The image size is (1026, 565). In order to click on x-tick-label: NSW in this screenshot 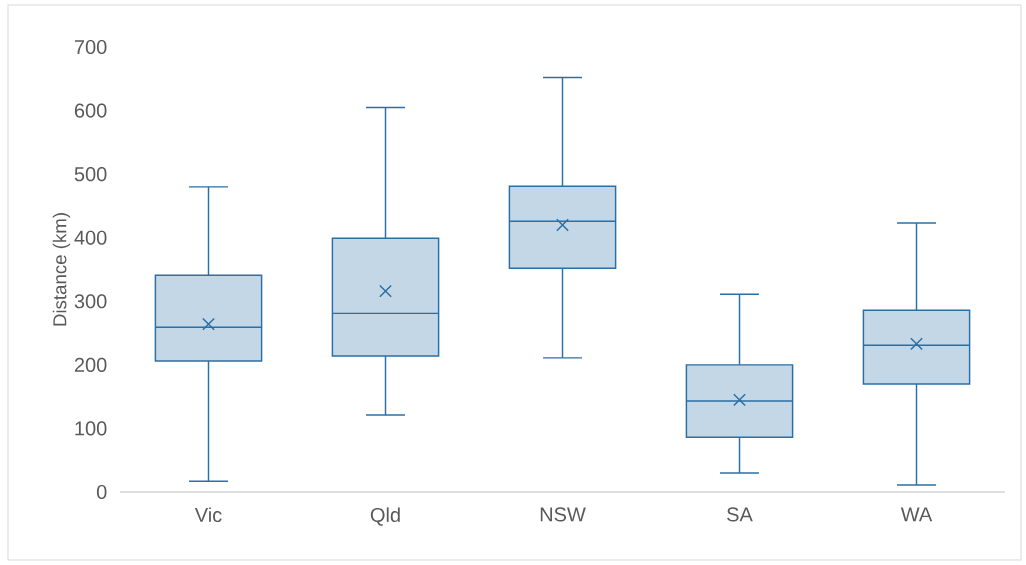, I will do `click(563, 514)`.